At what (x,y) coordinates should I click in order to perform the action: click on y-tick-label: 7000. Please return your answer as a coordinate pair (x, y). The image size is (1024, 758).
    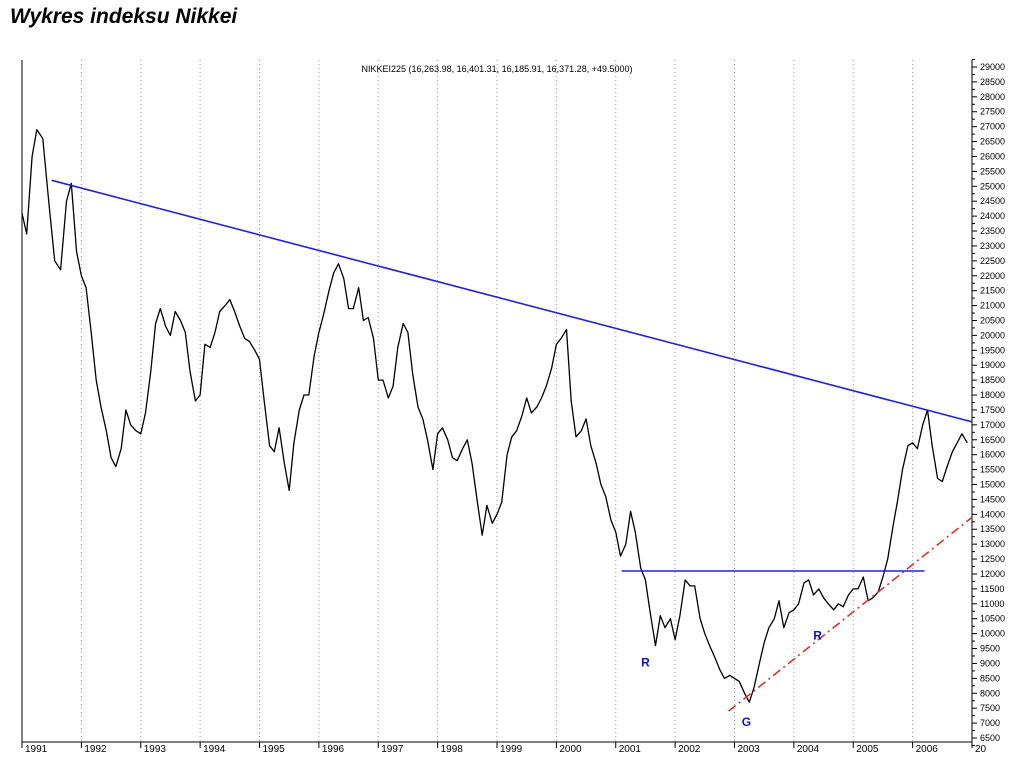
    Looking at the image, I should click on (990, 723).